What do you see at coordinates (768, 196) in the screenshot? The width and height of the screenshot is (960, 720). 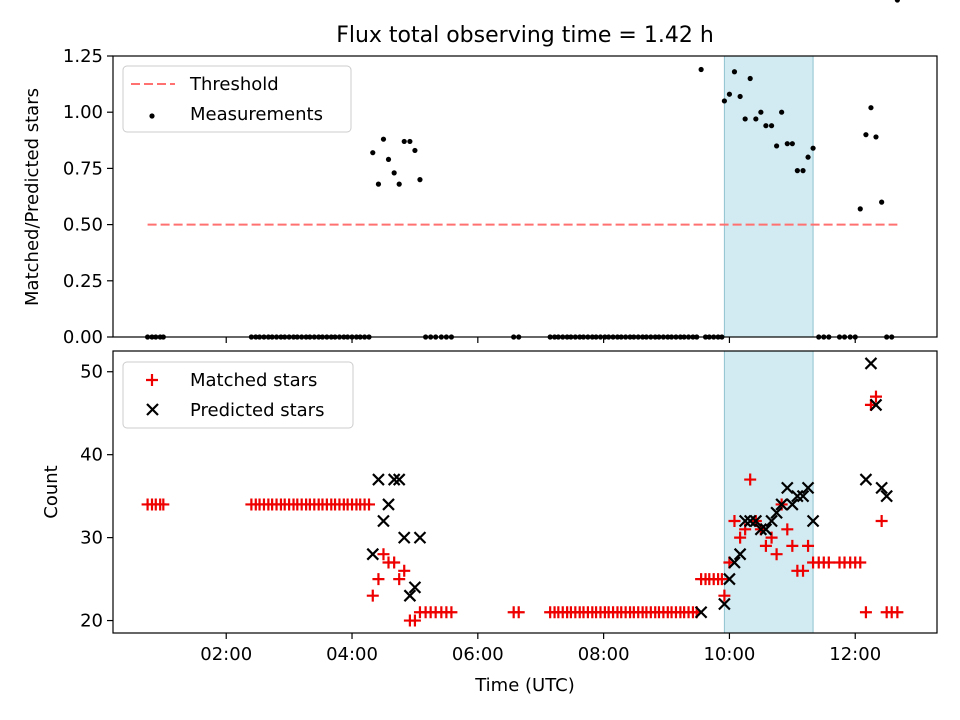 I see `highlight-band` at bounding box center [768, 196].